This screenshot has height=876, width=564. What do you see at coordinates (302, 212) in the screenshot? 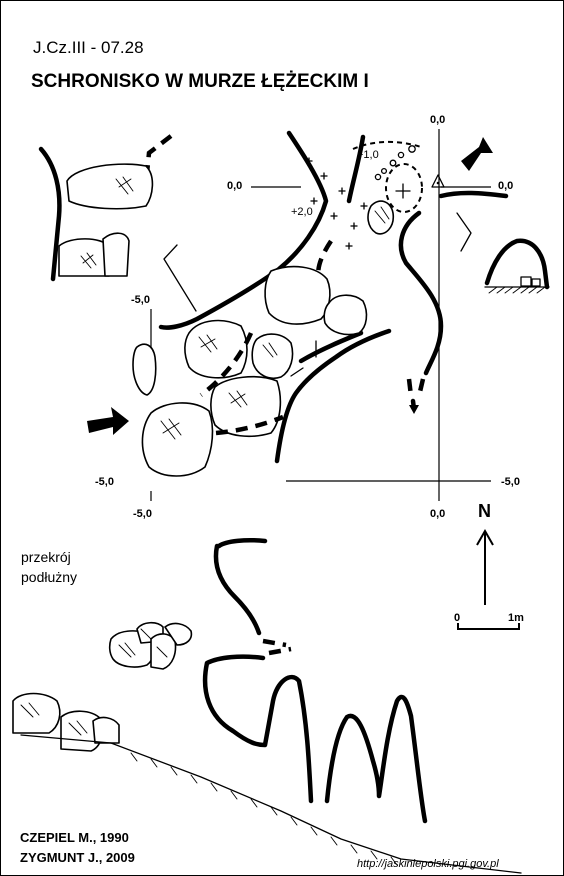
I see `level-plus-two: +2,0` at bounding box center [302, 212].